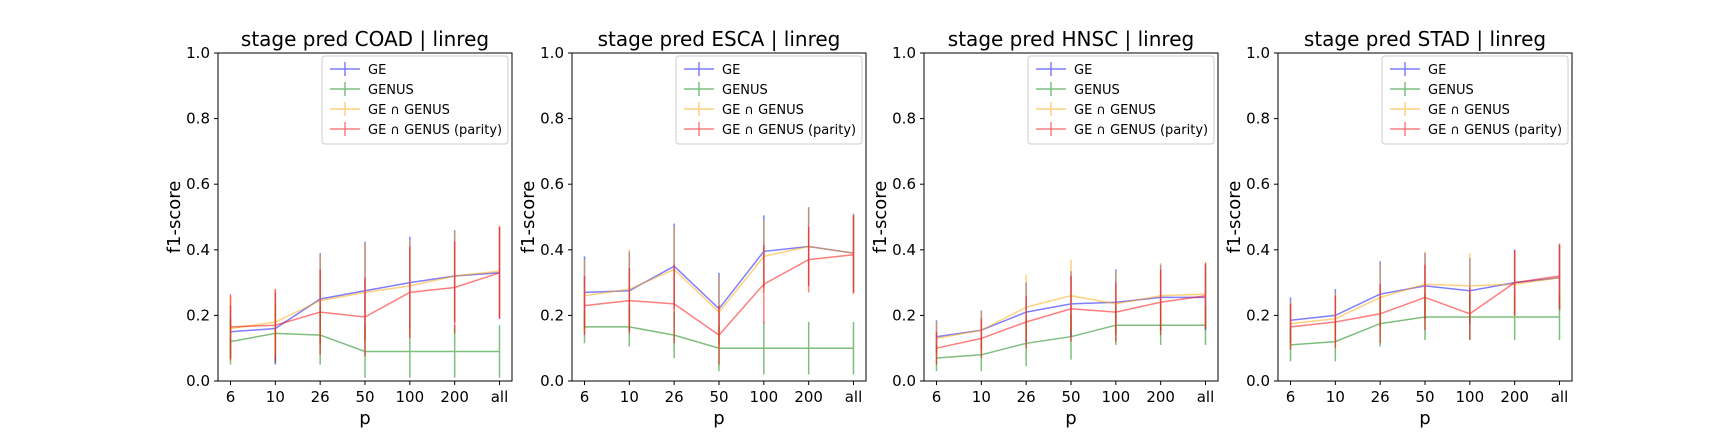 Image resolution: width=1728 pixels, height=432 pixels. Describe the element at coordinates (365, 39) in the screenshot. I see `chart-title: stage pred COAD | linreg` at that location.